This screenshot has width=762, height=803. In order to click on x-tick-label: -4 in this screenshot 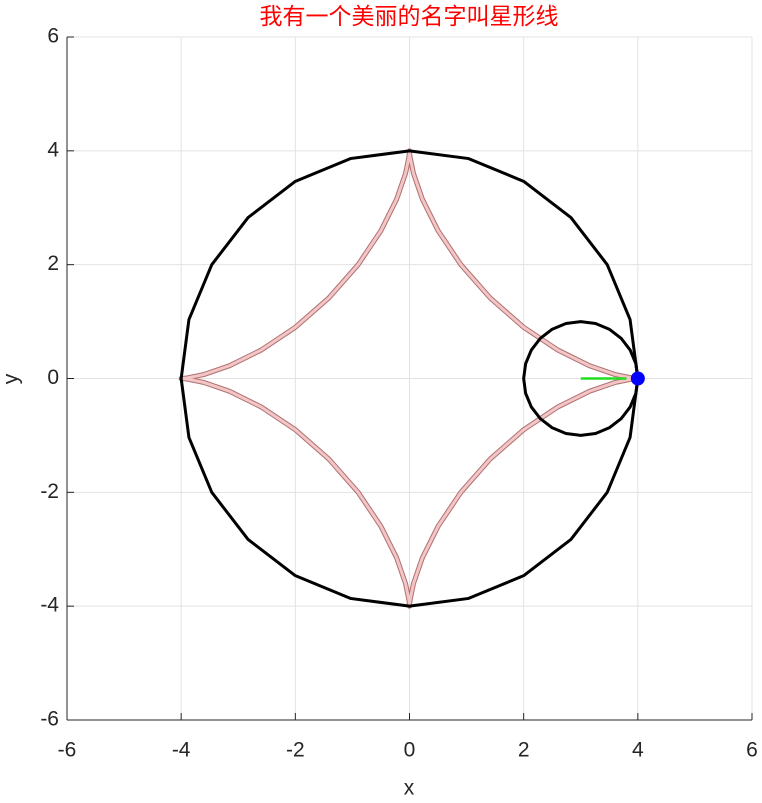, I will do `click(181, 750)`.